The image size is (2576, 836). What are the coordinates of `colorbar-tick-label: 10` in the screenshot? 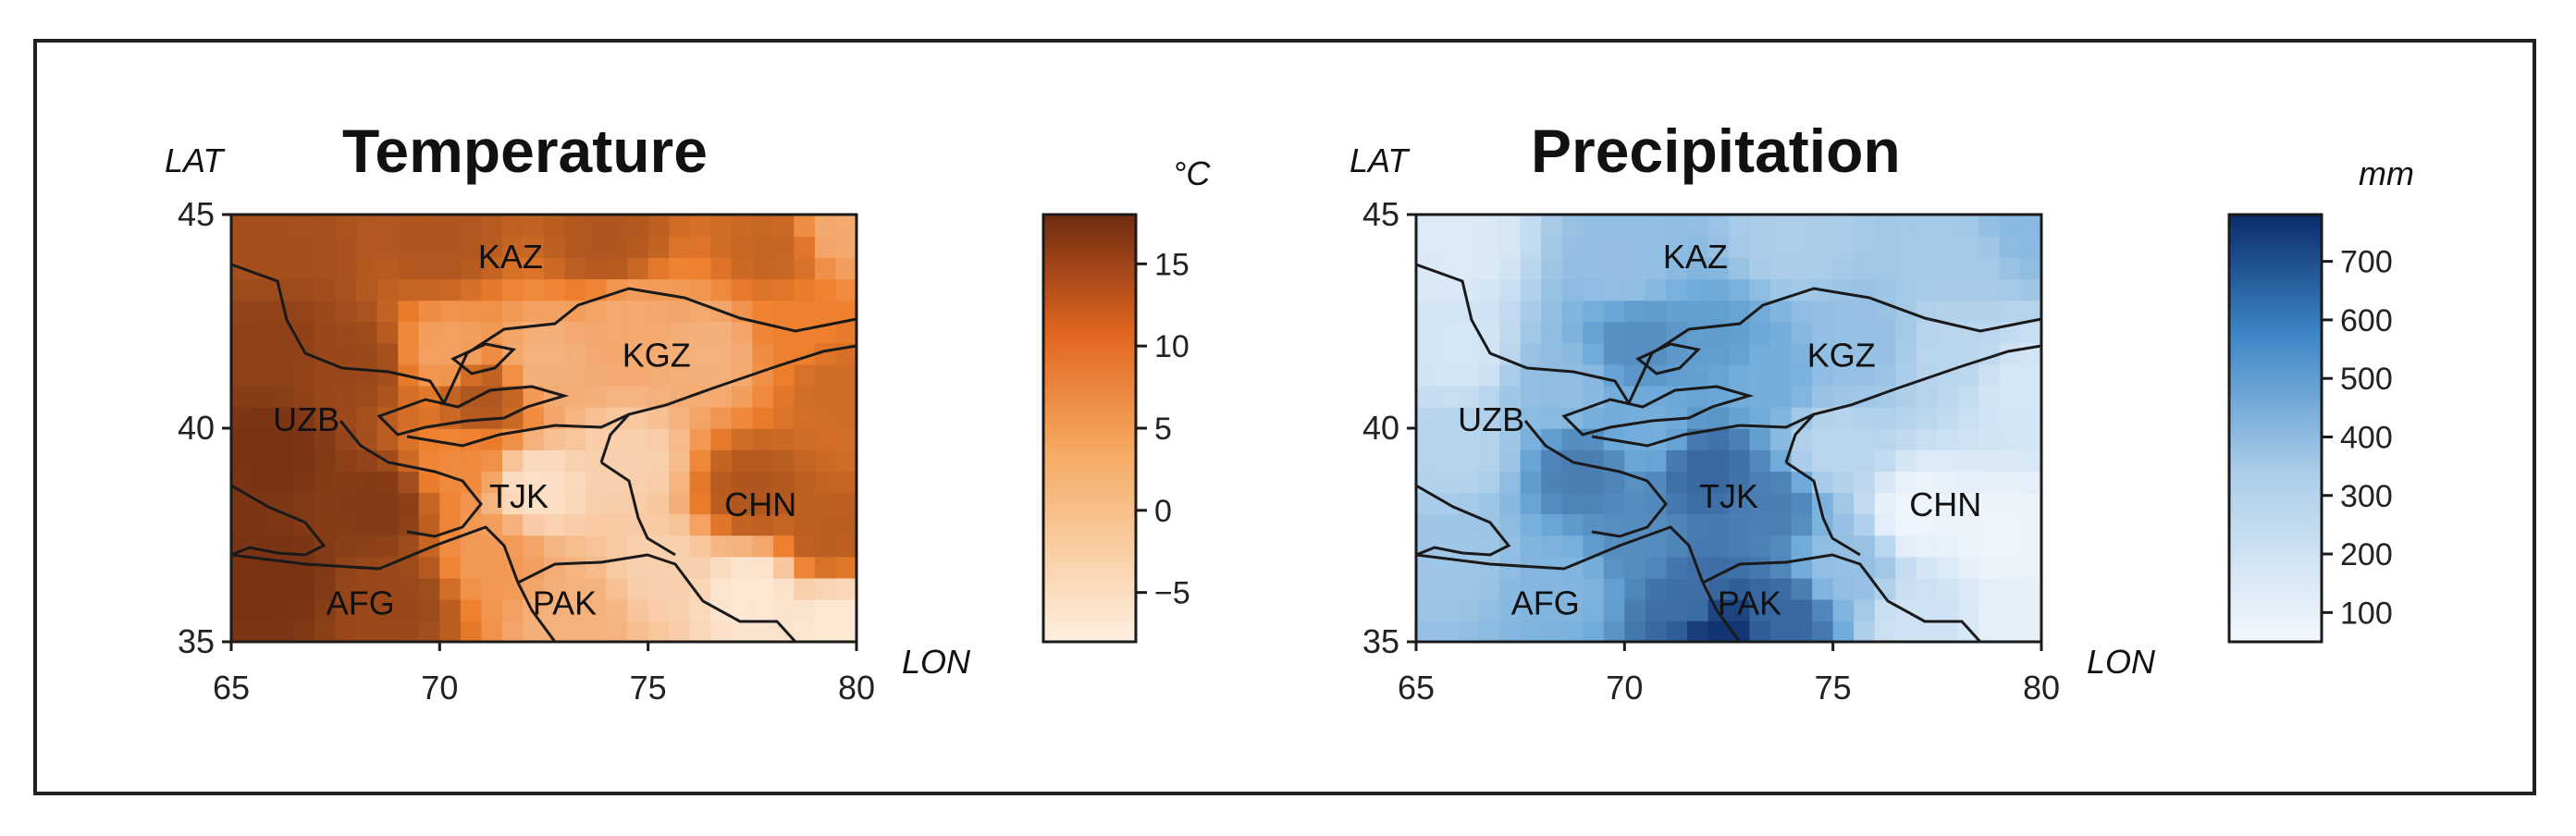 It's located at (1171, 347).